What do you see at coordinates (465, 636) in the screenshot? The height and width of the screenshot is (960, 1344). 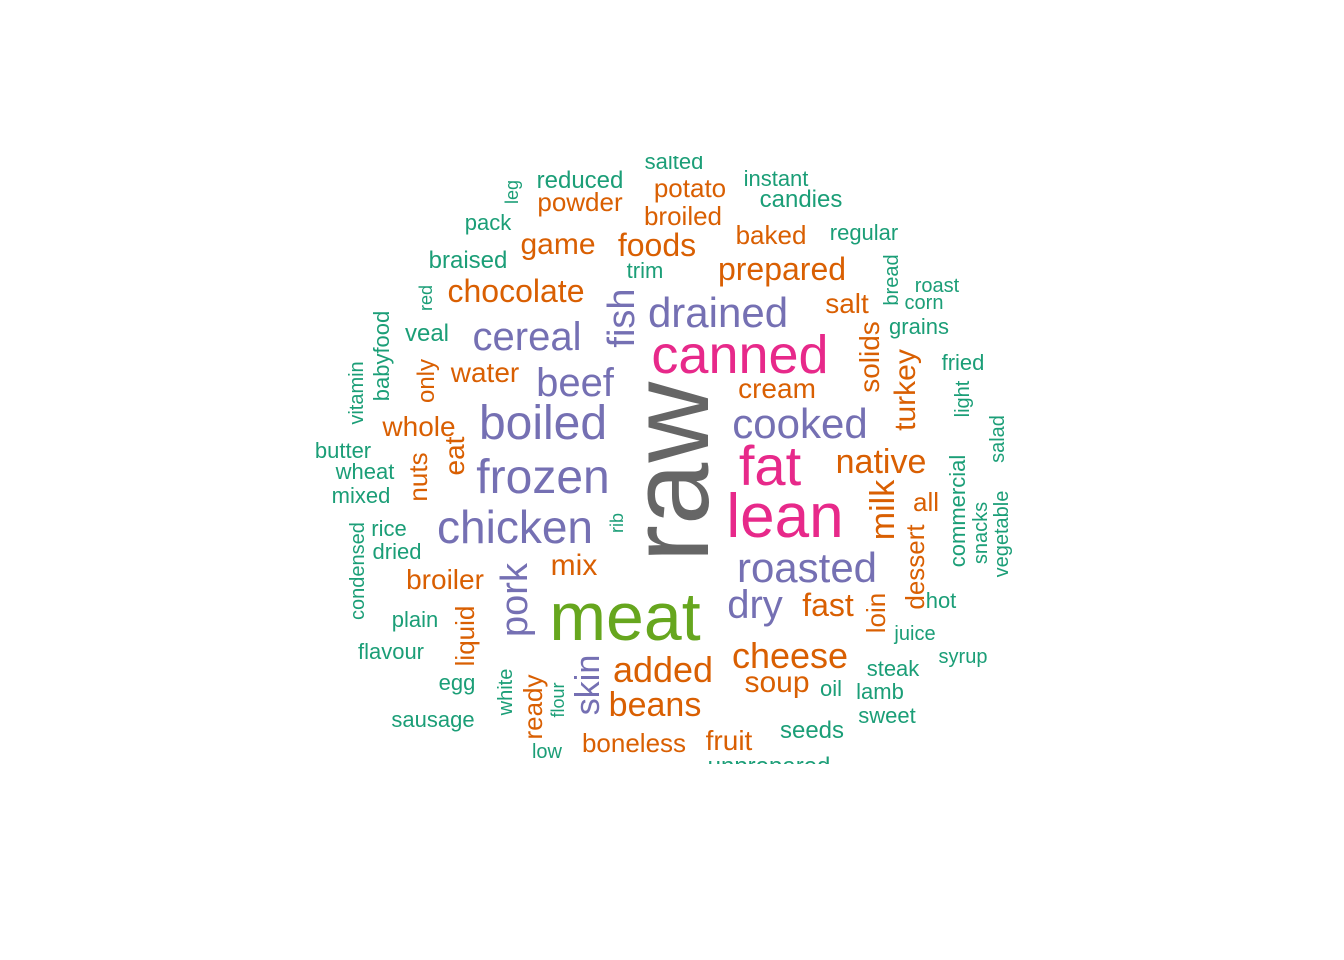 I see `word-liquid: liquid` at bounding box center [465, 636].